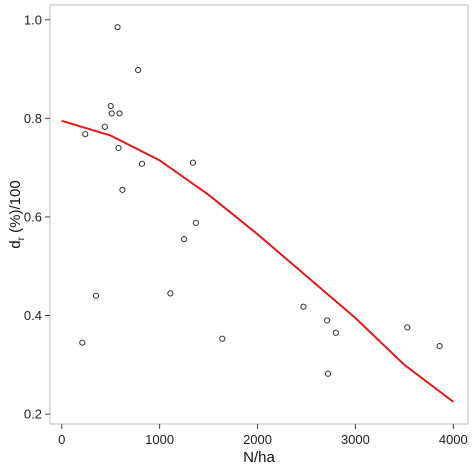  Describe the element at coordinates (15, 208) in the screenshot. I see `y-axis-title-rest: (%)/100` at that location.